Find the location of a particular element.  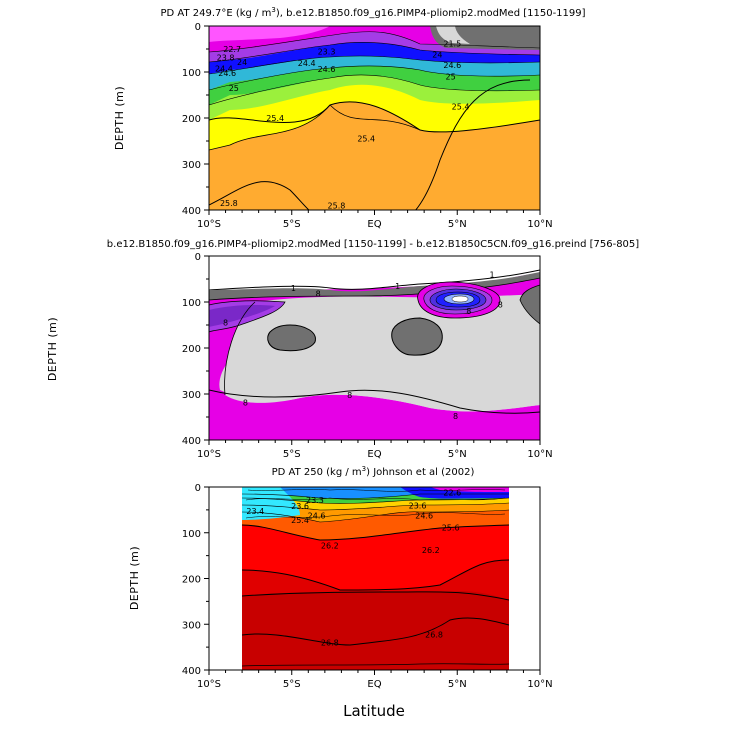

panel-3-title: PD AT 250 (kg / m3) Johnson et al (2002) is located at coordinates (373, 471).